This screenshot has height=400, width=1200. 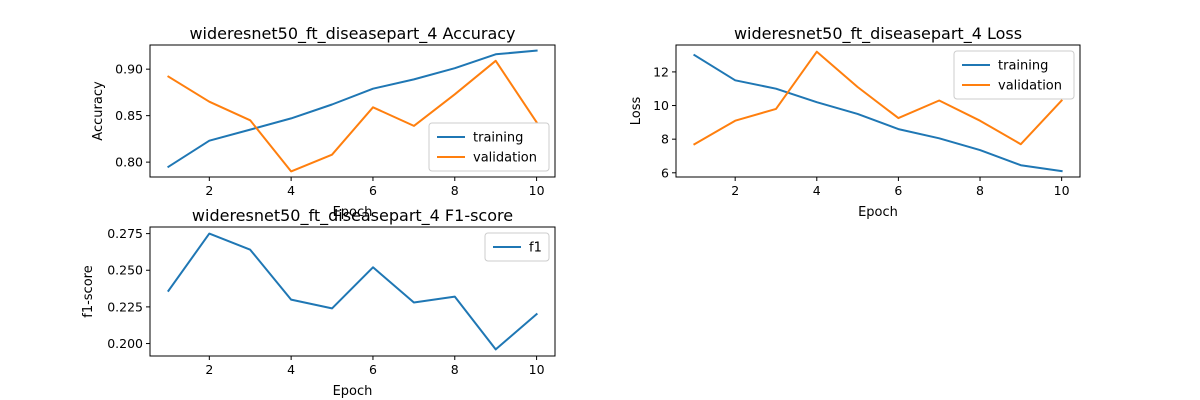 I want to click on f1-series-f1-line, so click(x=353, y=291).